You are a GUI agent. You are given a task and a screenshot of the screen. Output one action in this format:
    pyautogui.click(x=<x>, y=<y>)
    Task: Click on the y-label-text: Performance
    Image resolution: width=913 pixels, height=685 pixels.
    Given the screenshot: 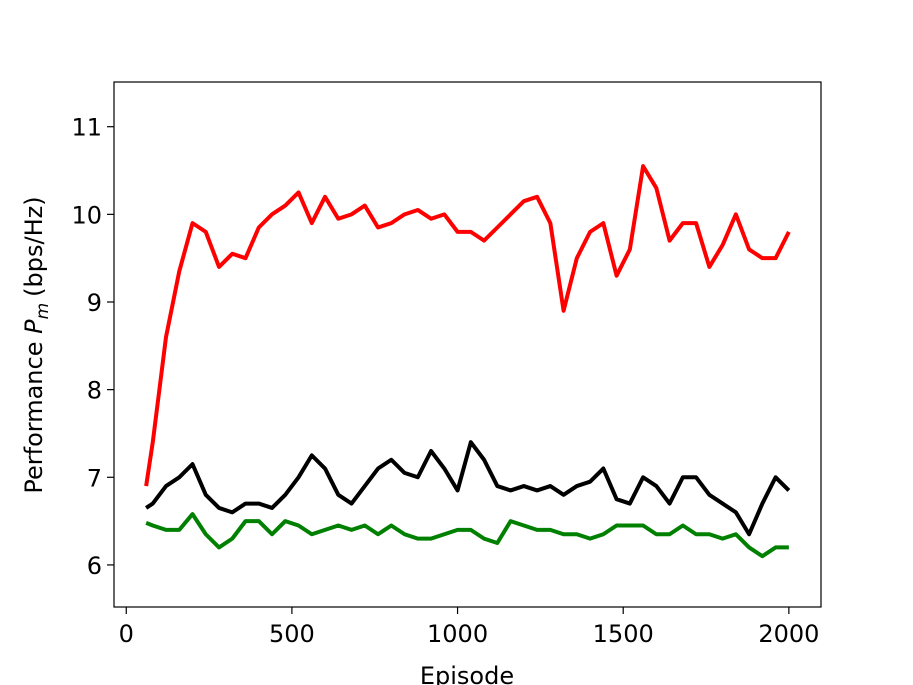 What is the action you would take?
    pyautogui.click(x=34, y=418)
    